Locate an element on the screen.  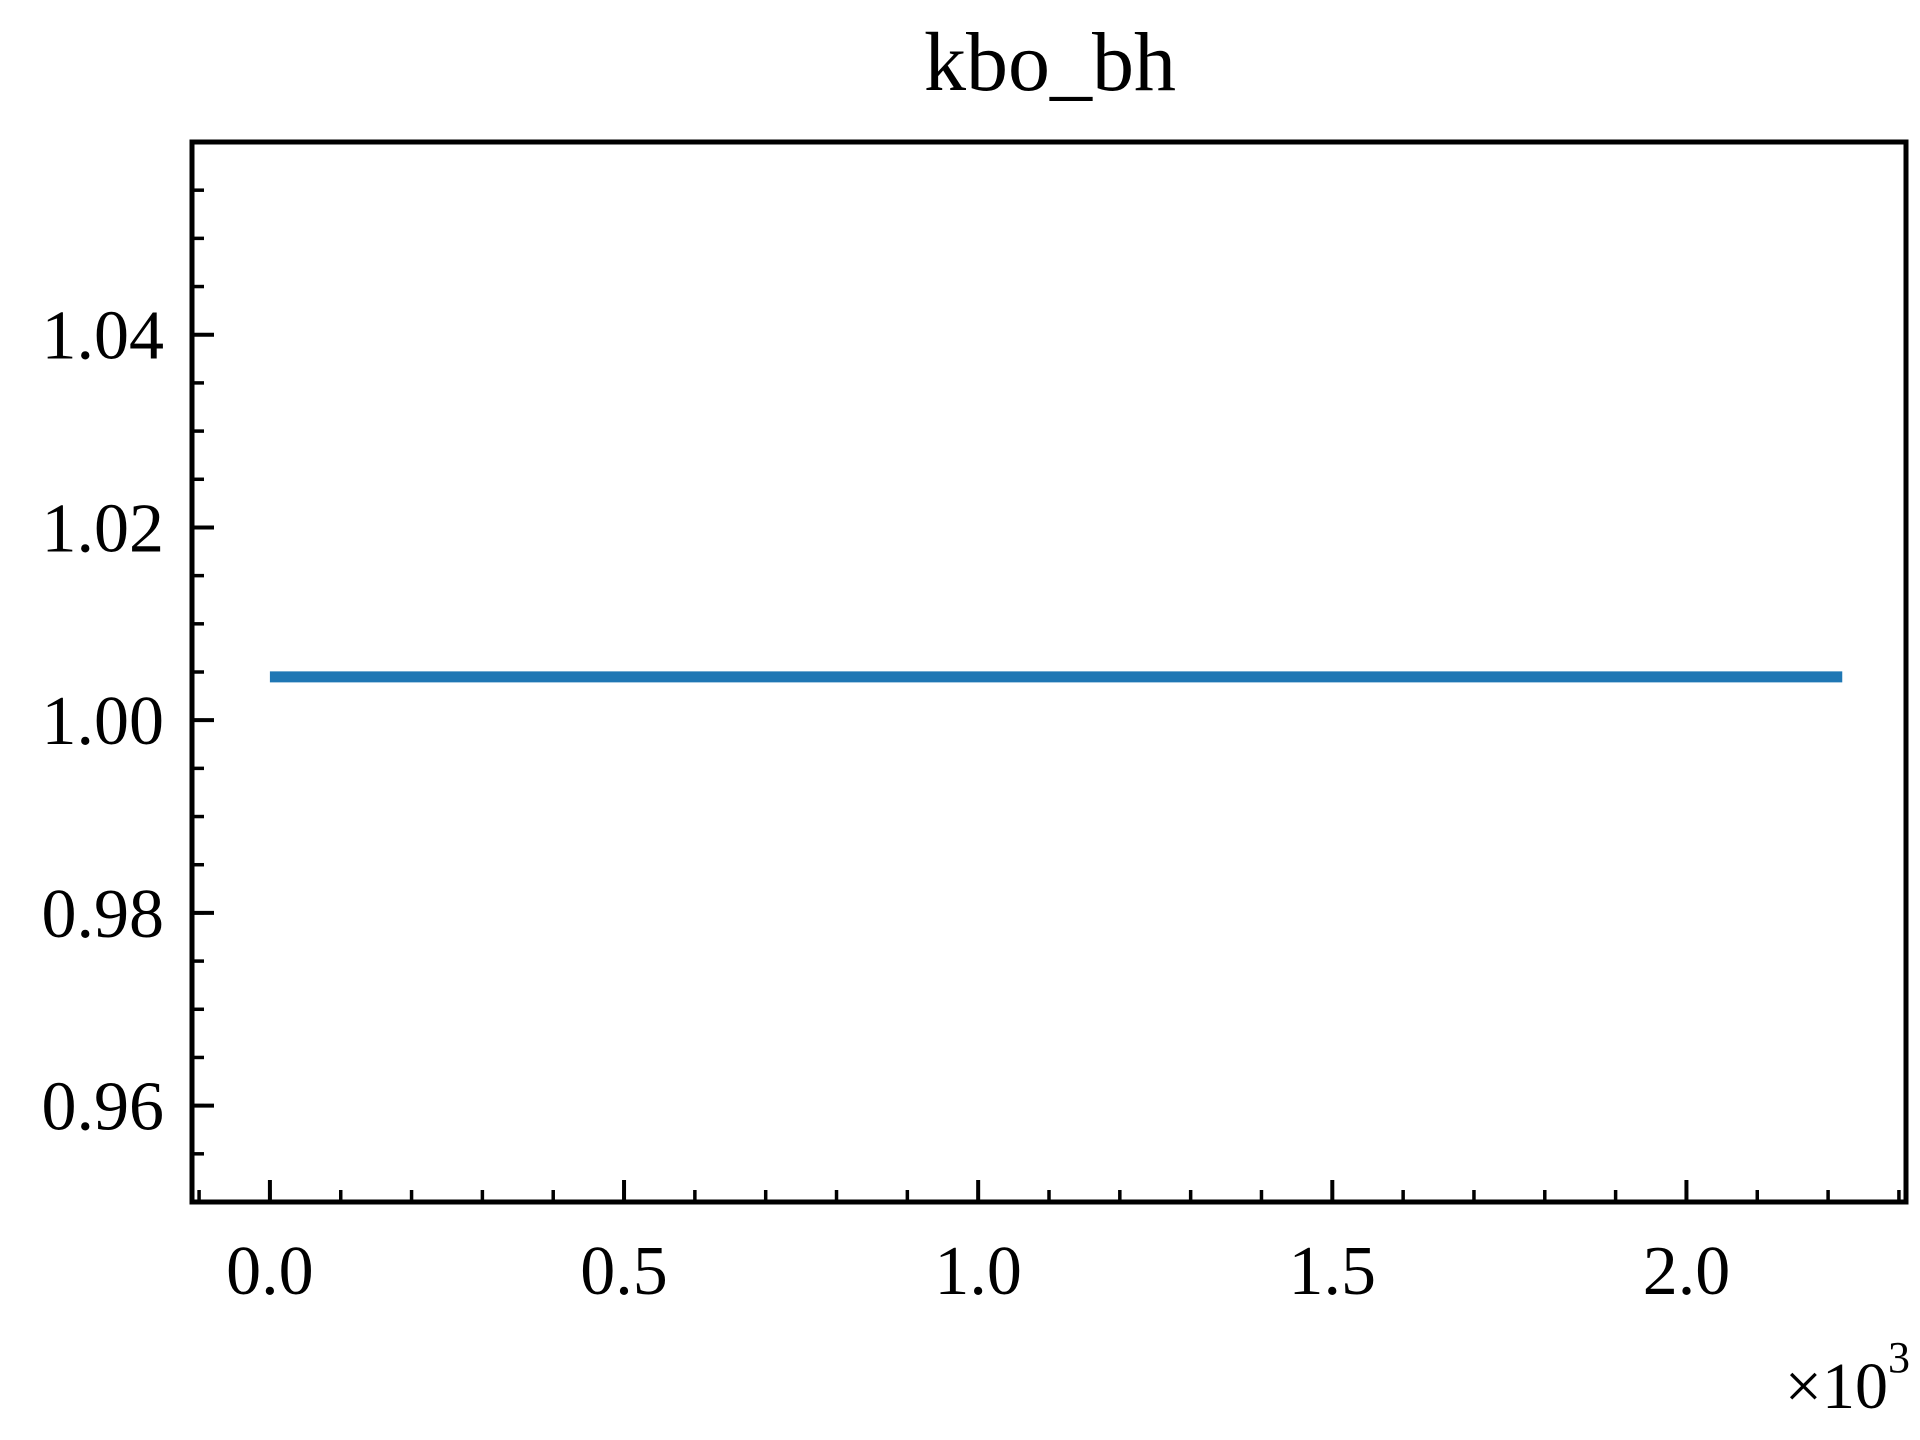
y-tick-label: 1.02 is located at coordinates (103, 528).